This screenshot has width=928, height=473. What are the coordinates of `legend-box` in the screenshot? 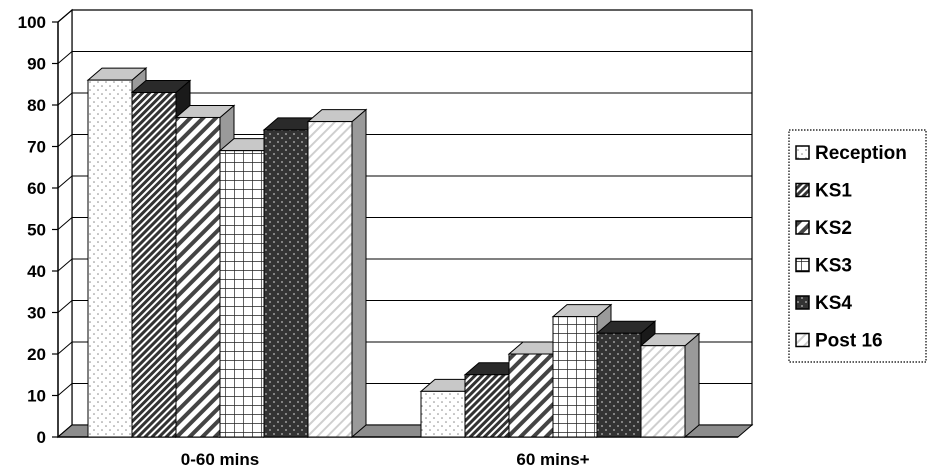 It's located at (857, 246).